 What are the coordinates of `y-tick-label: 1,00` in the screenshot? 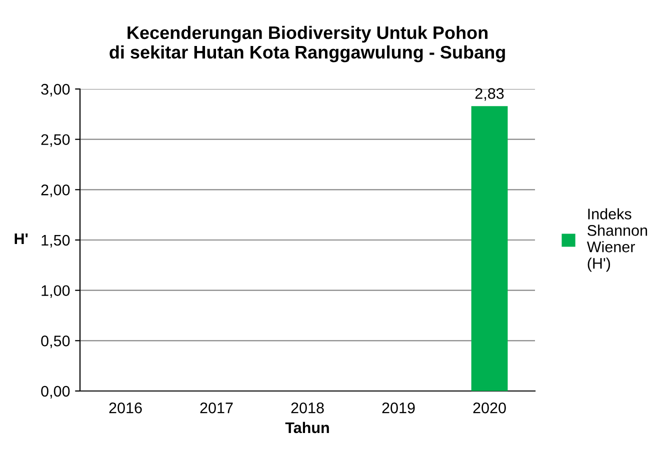 It's located at (56, 291).